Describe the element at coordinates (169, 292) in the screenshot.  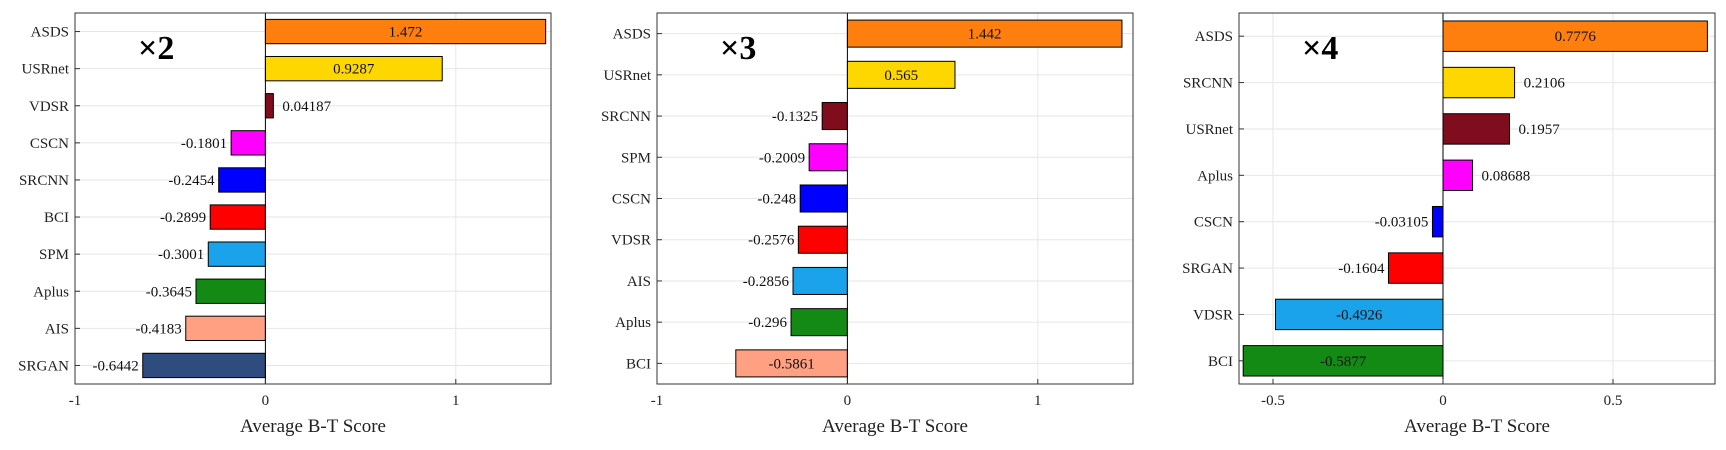
I see `data-label: -0.3645` at that location.